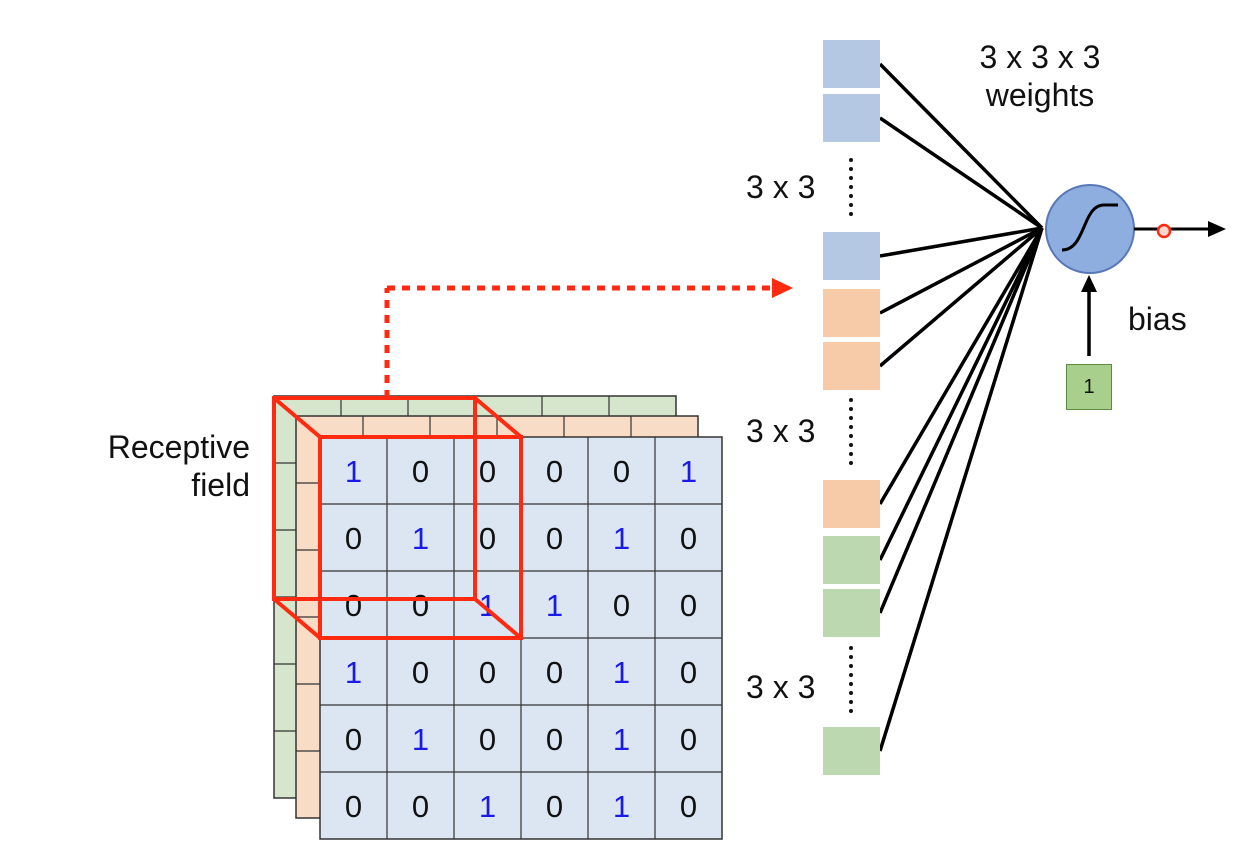  What do you see at coordinates (374, 498) in the screenshot?
I see `receptive-box-back` at bounding box center [374, 498].